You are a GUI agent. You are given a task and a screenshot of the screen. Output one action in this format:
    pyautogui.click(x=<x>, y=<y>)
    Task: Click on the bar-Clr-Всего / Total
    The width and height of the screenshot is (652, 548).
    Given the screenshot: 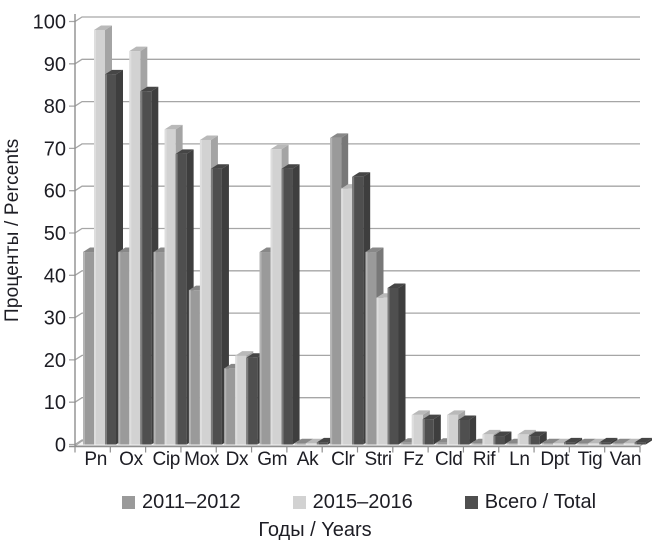 What is the action you would take?
    pyautogui.click(x=358, y=310)
    